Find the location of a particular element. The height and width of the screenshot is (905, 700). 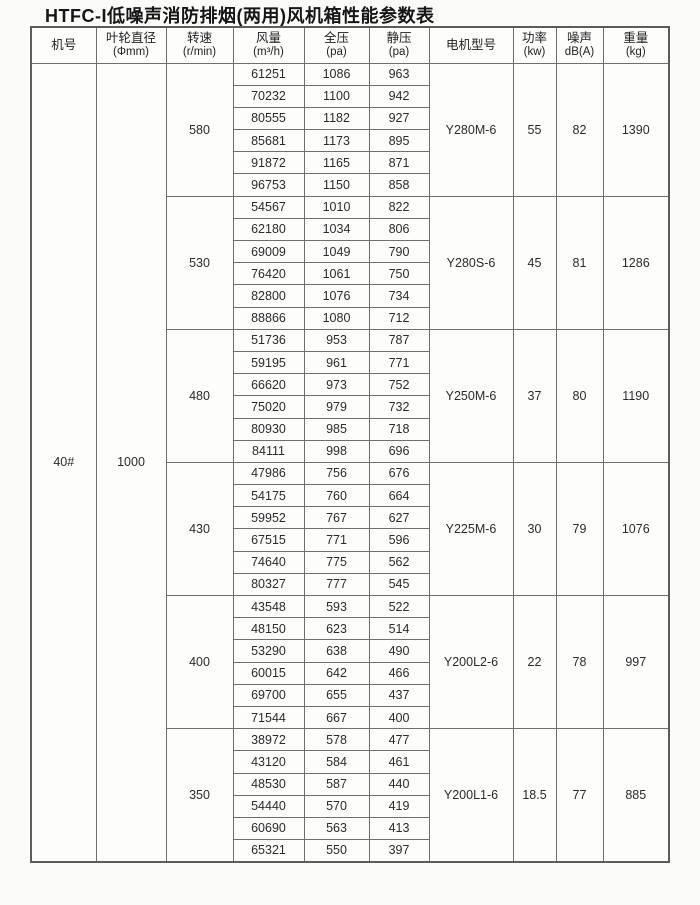

column-header-weight: 重量 (kg) is located at coordinates (636, 45).